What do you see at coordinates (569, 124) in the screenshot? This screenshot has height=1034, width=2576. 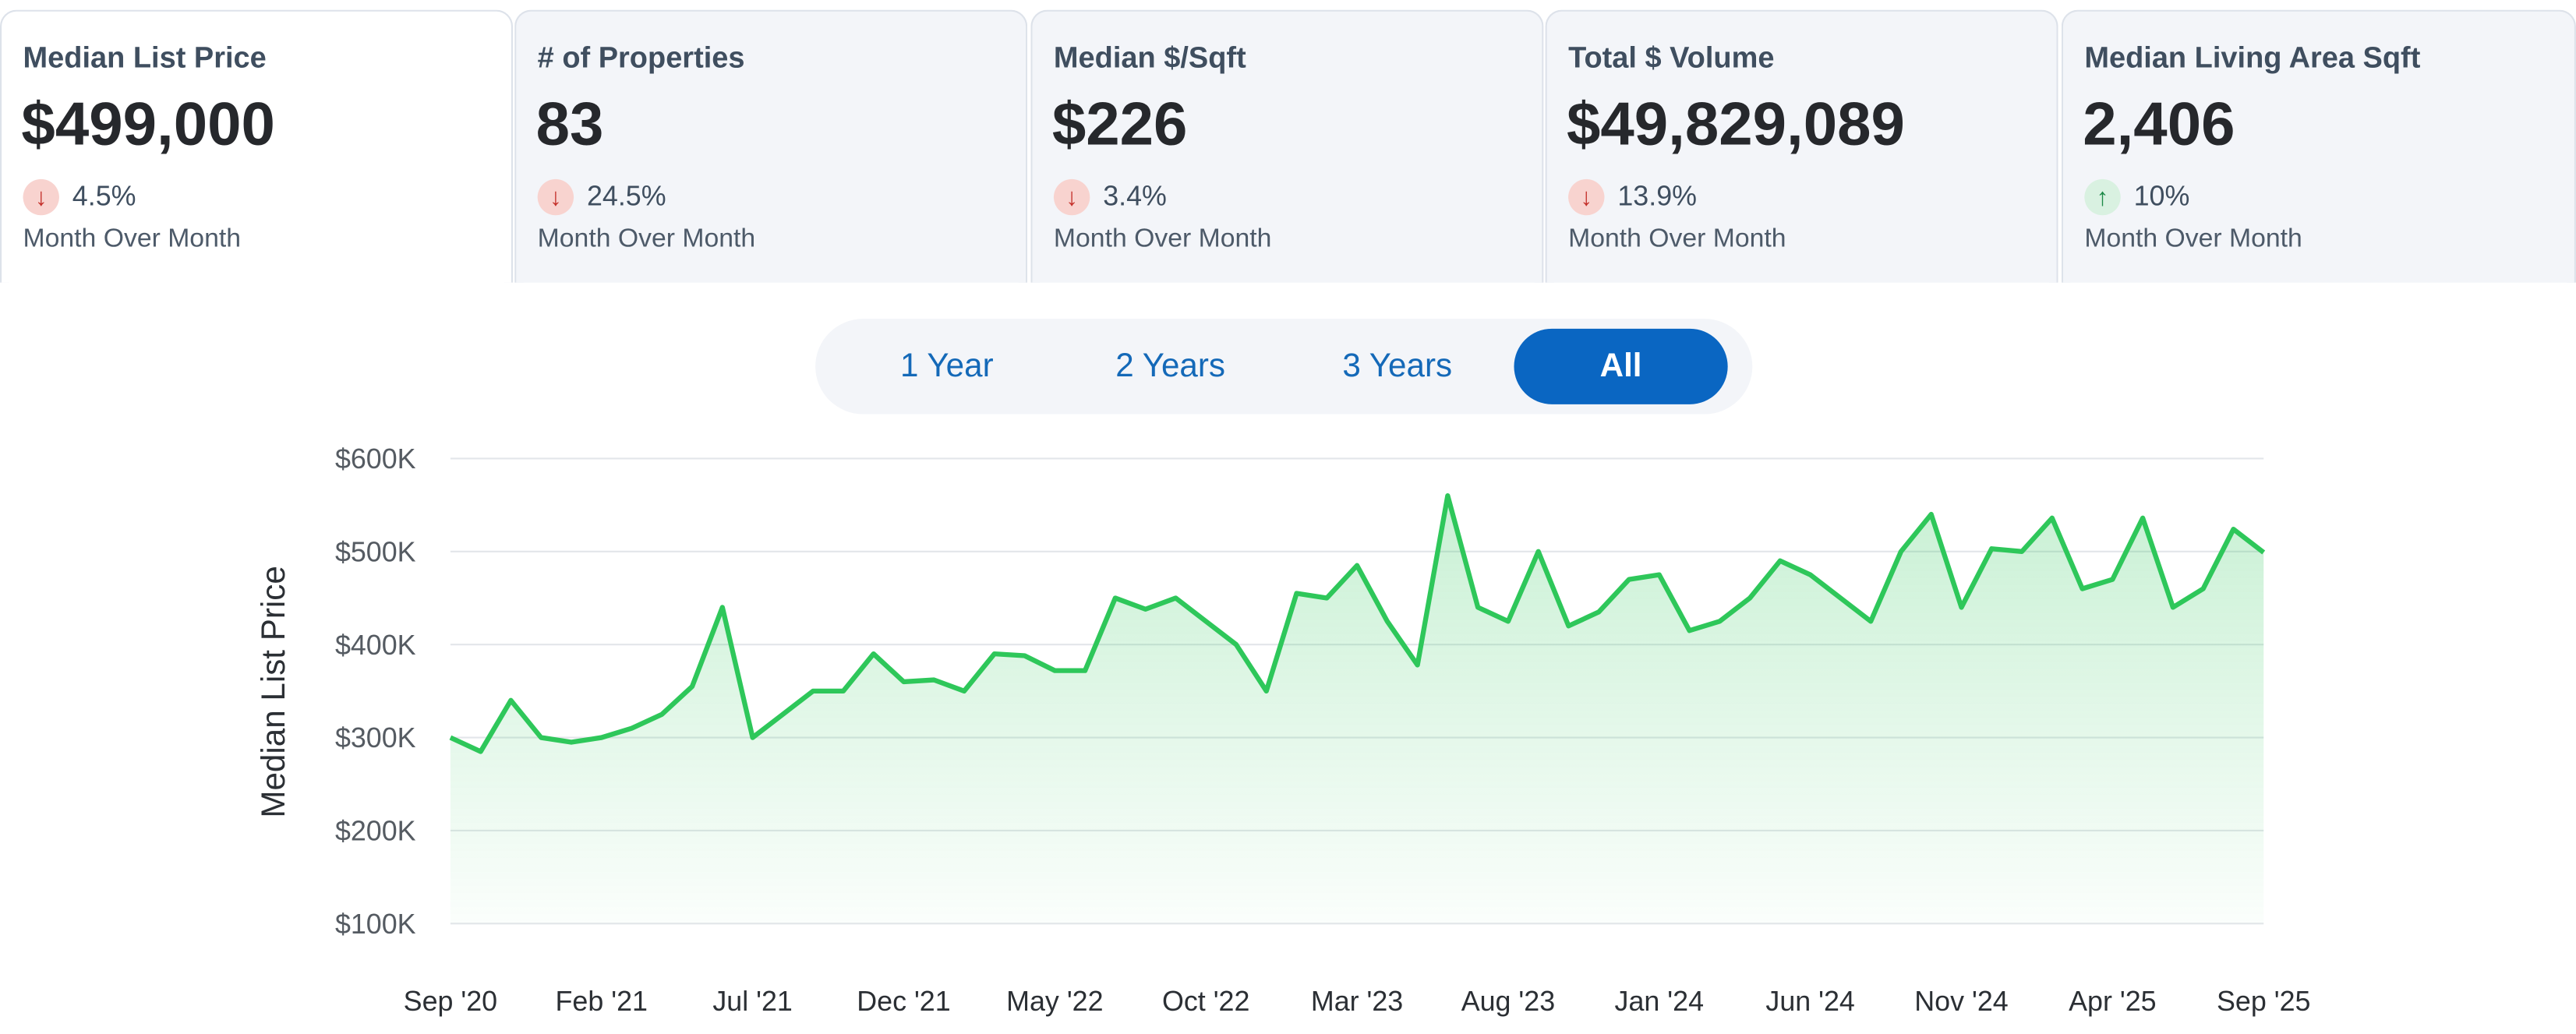 I see `metric-value: 83` at bounding box center [569, 124].